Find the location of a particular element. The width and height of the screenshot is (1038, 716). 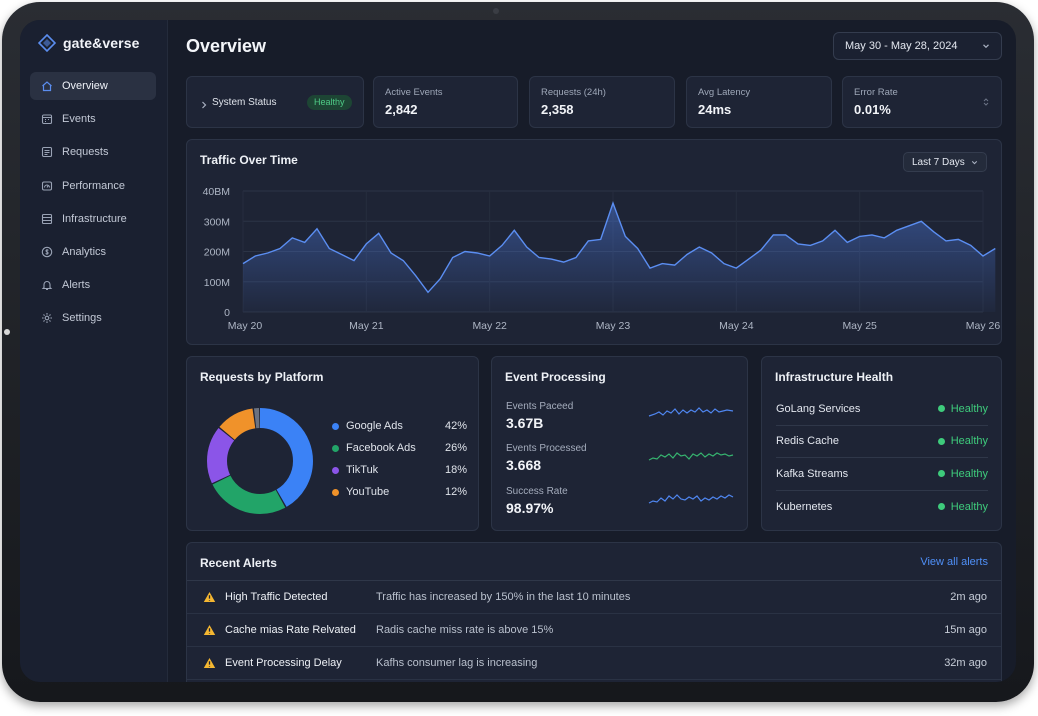

kpi-error-rate: Error Rate 0.01% is located at coordinates (922, 102).